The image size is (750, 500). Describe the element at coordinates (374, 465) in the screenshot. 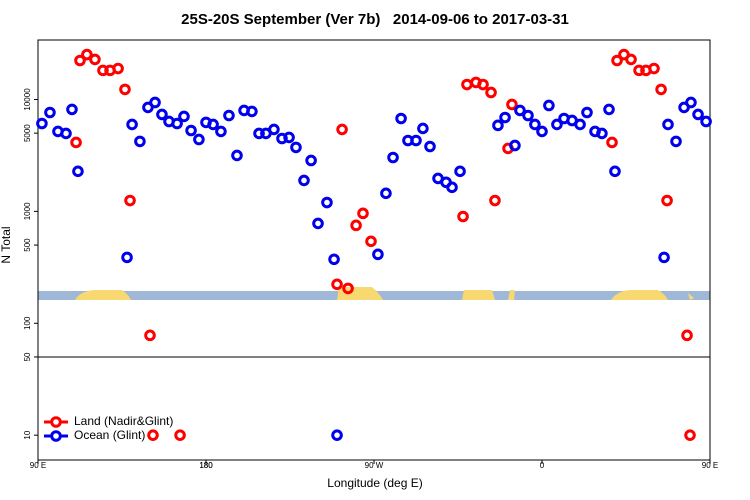

I see `x-tick-label: 90 W` at that location.